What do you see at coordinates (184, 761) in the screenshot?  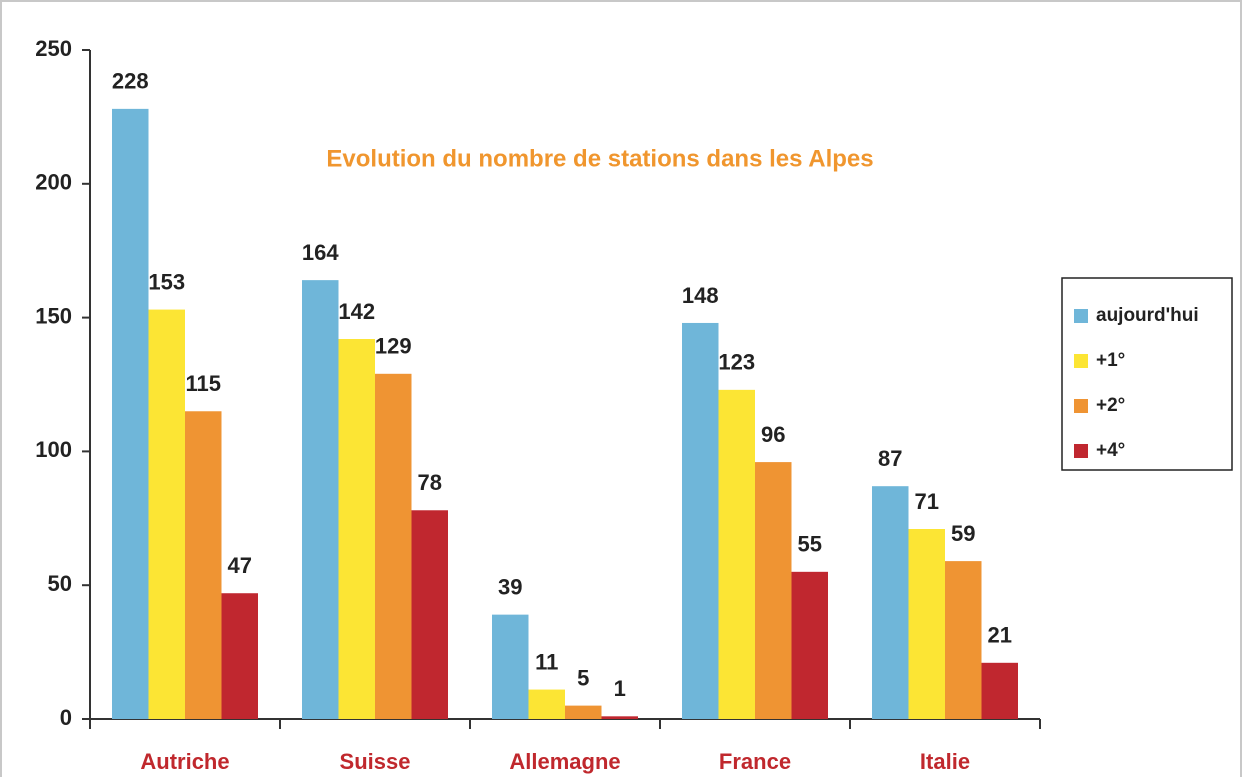 I see `x-tick-label: Autriche` at bounding box center [184, 761].